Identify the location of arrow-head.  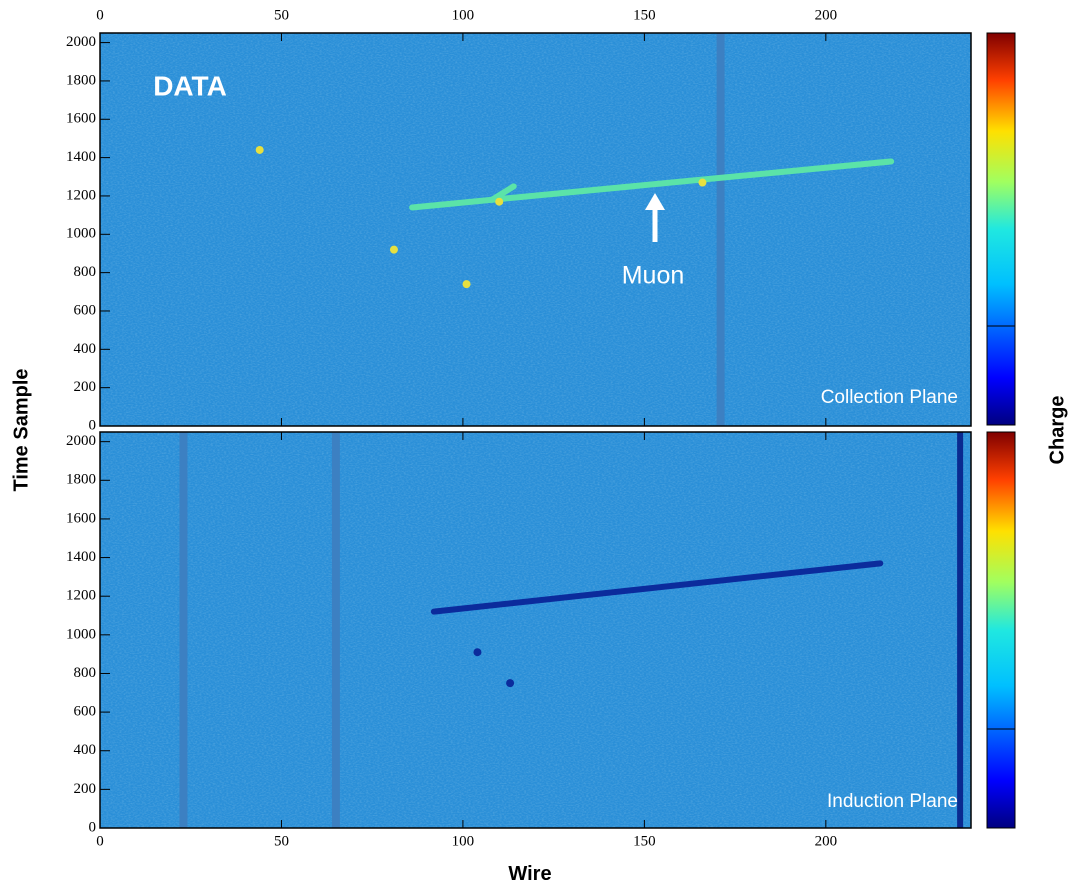
(655, 201).